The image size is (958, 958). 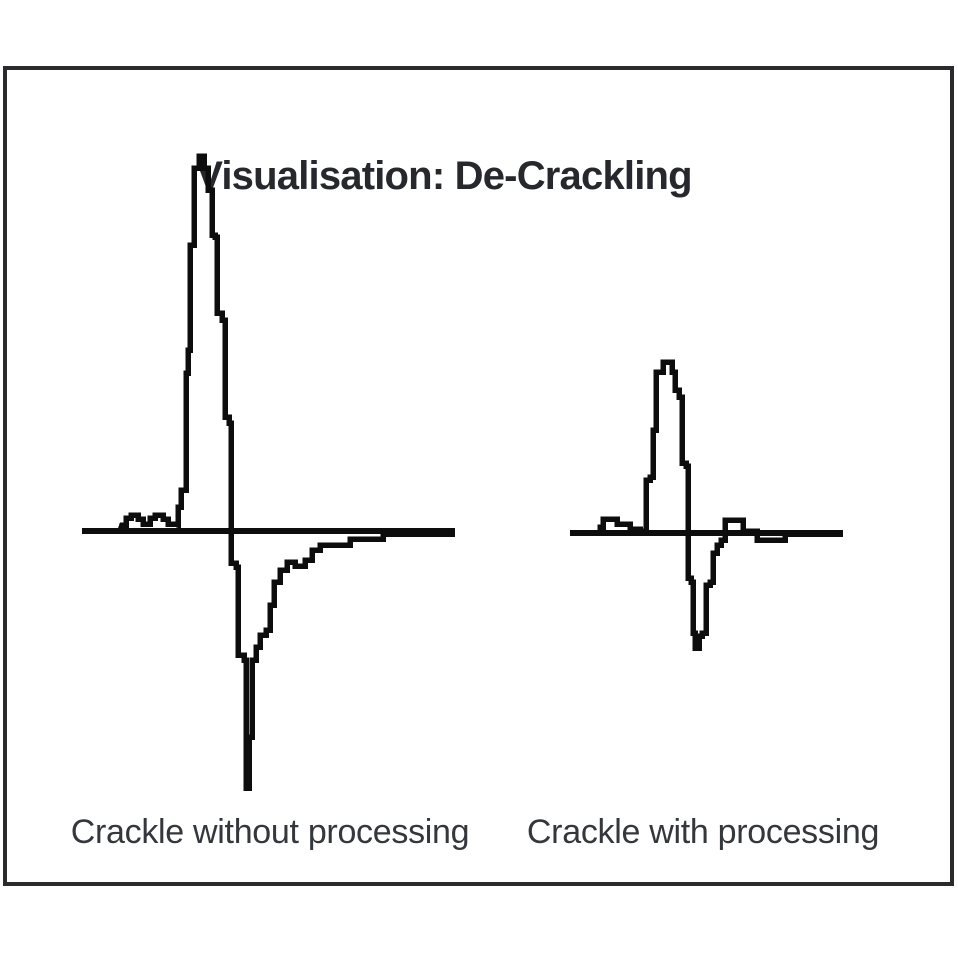 I want to click on caption-with-processing: Crackle with processing, so click(x=703, y=832).